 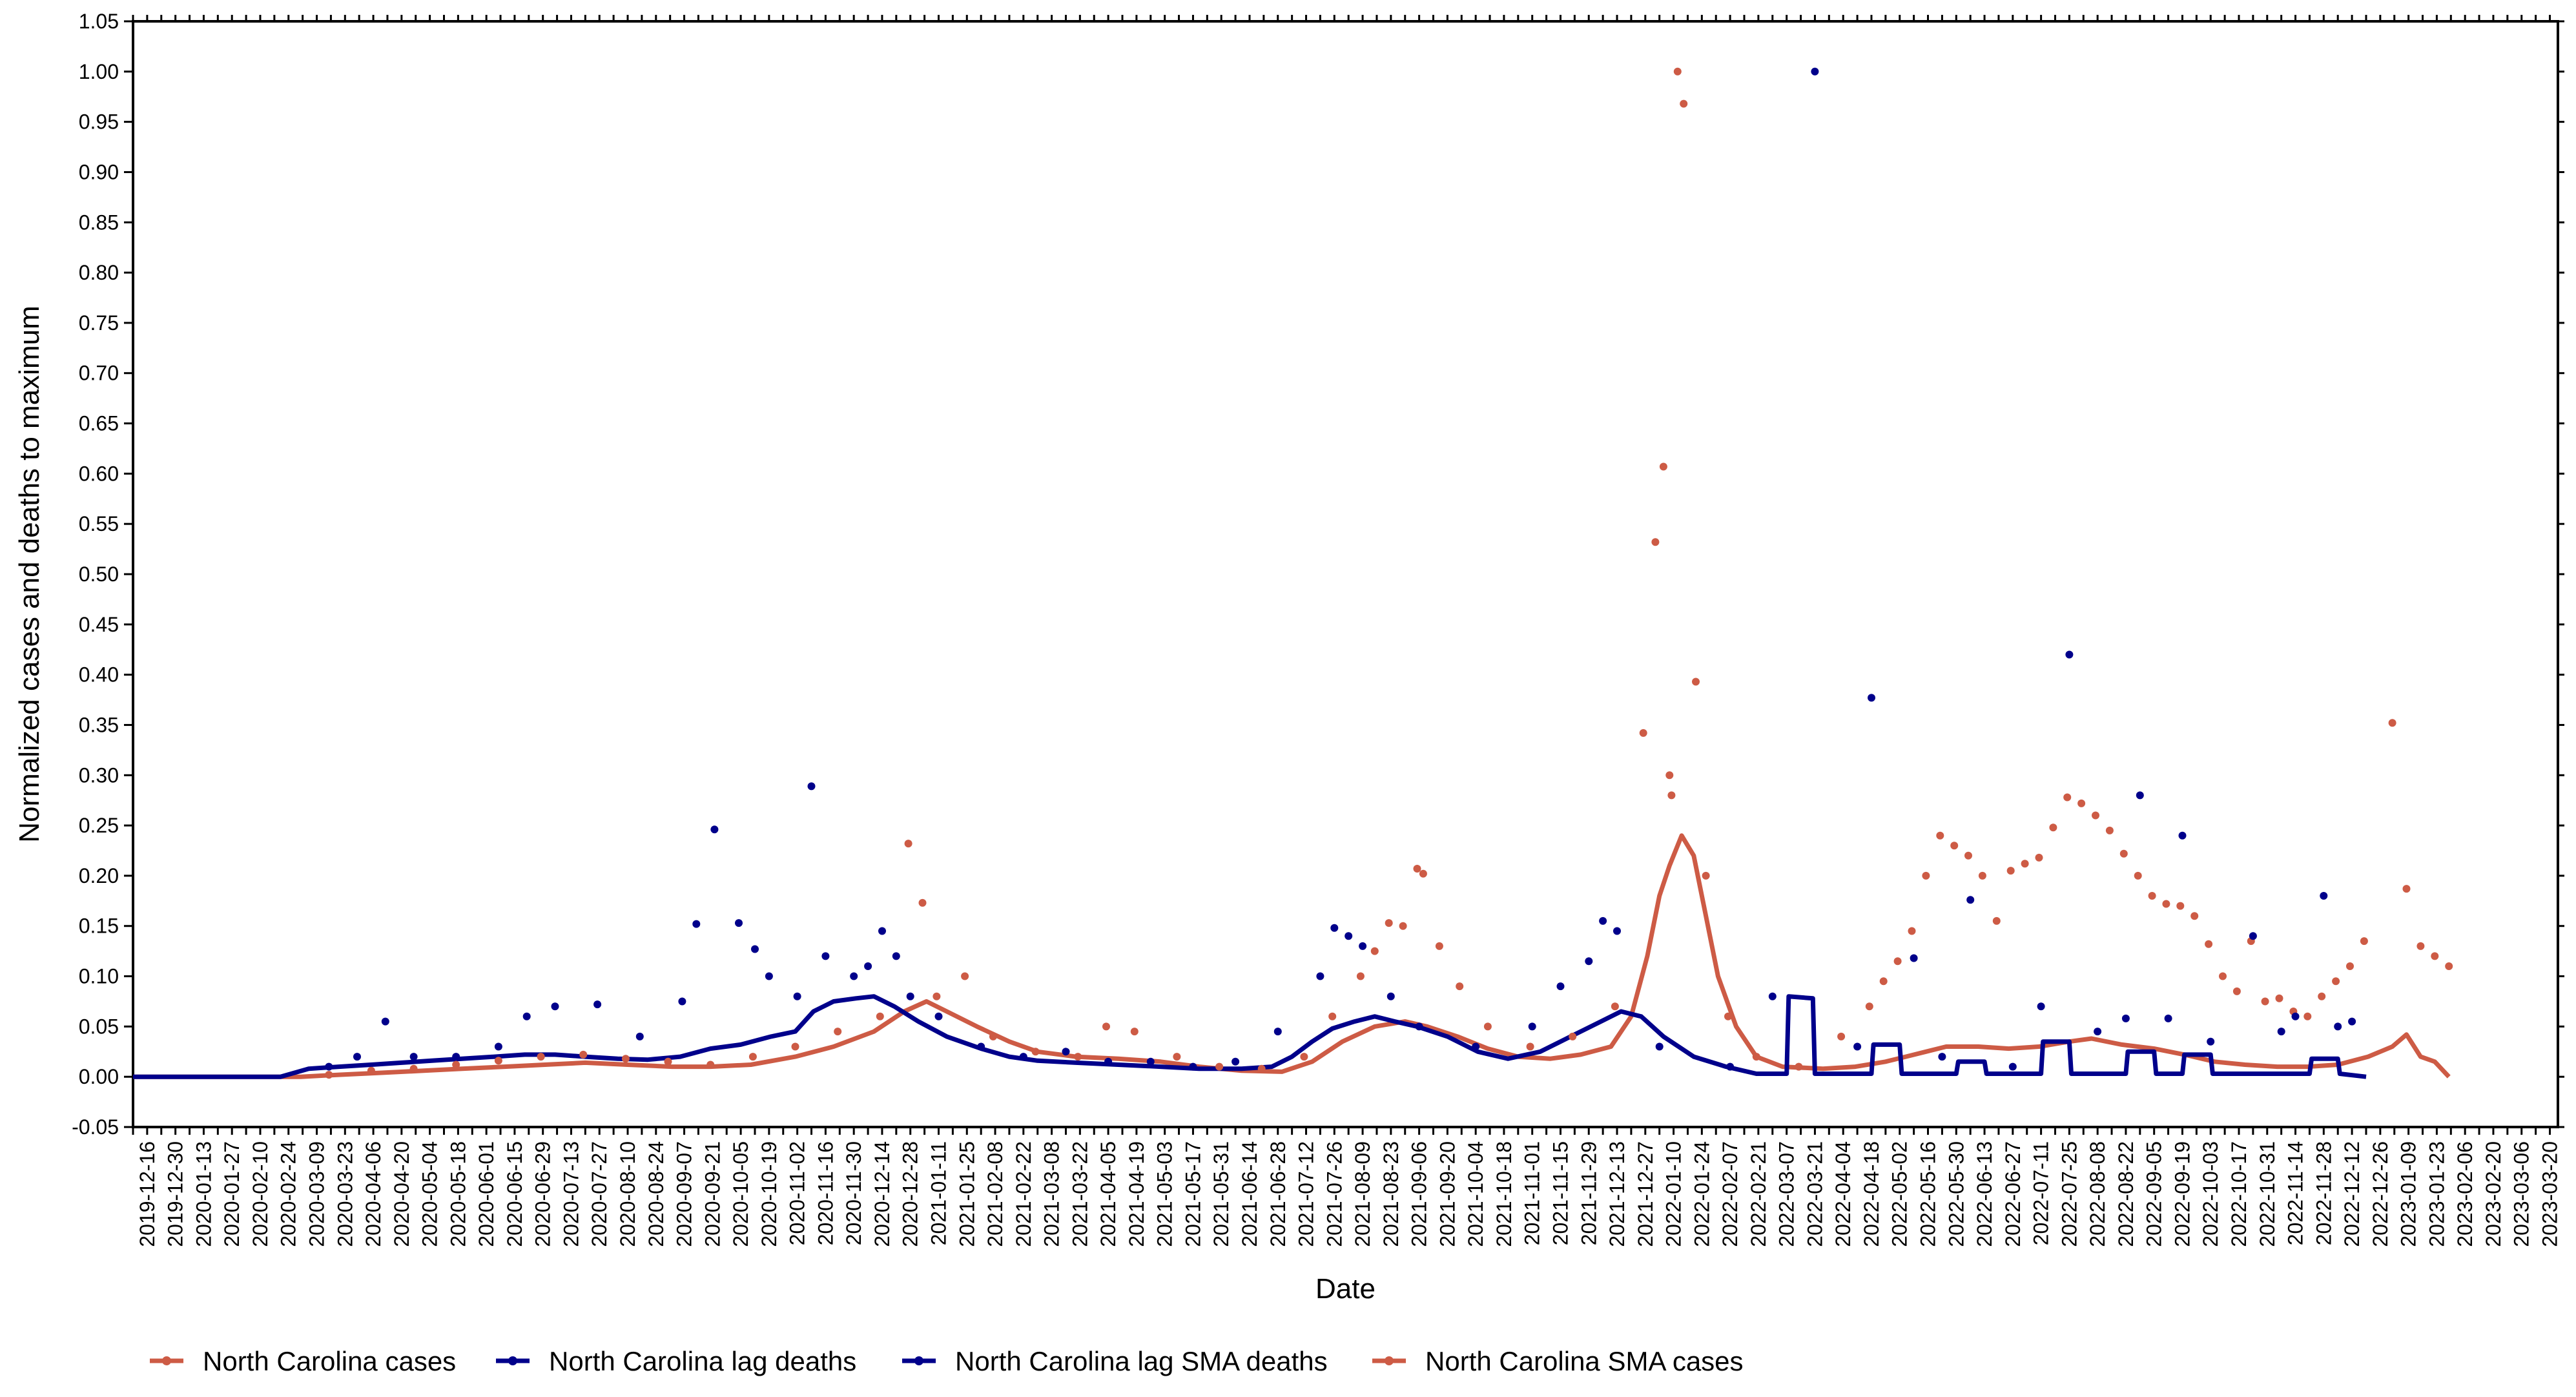 What do you see at coordinates (702, 1361) in the screenshot?
I see `legend-label: North Carolina lag deaths` at bounding box center [702, 1361].